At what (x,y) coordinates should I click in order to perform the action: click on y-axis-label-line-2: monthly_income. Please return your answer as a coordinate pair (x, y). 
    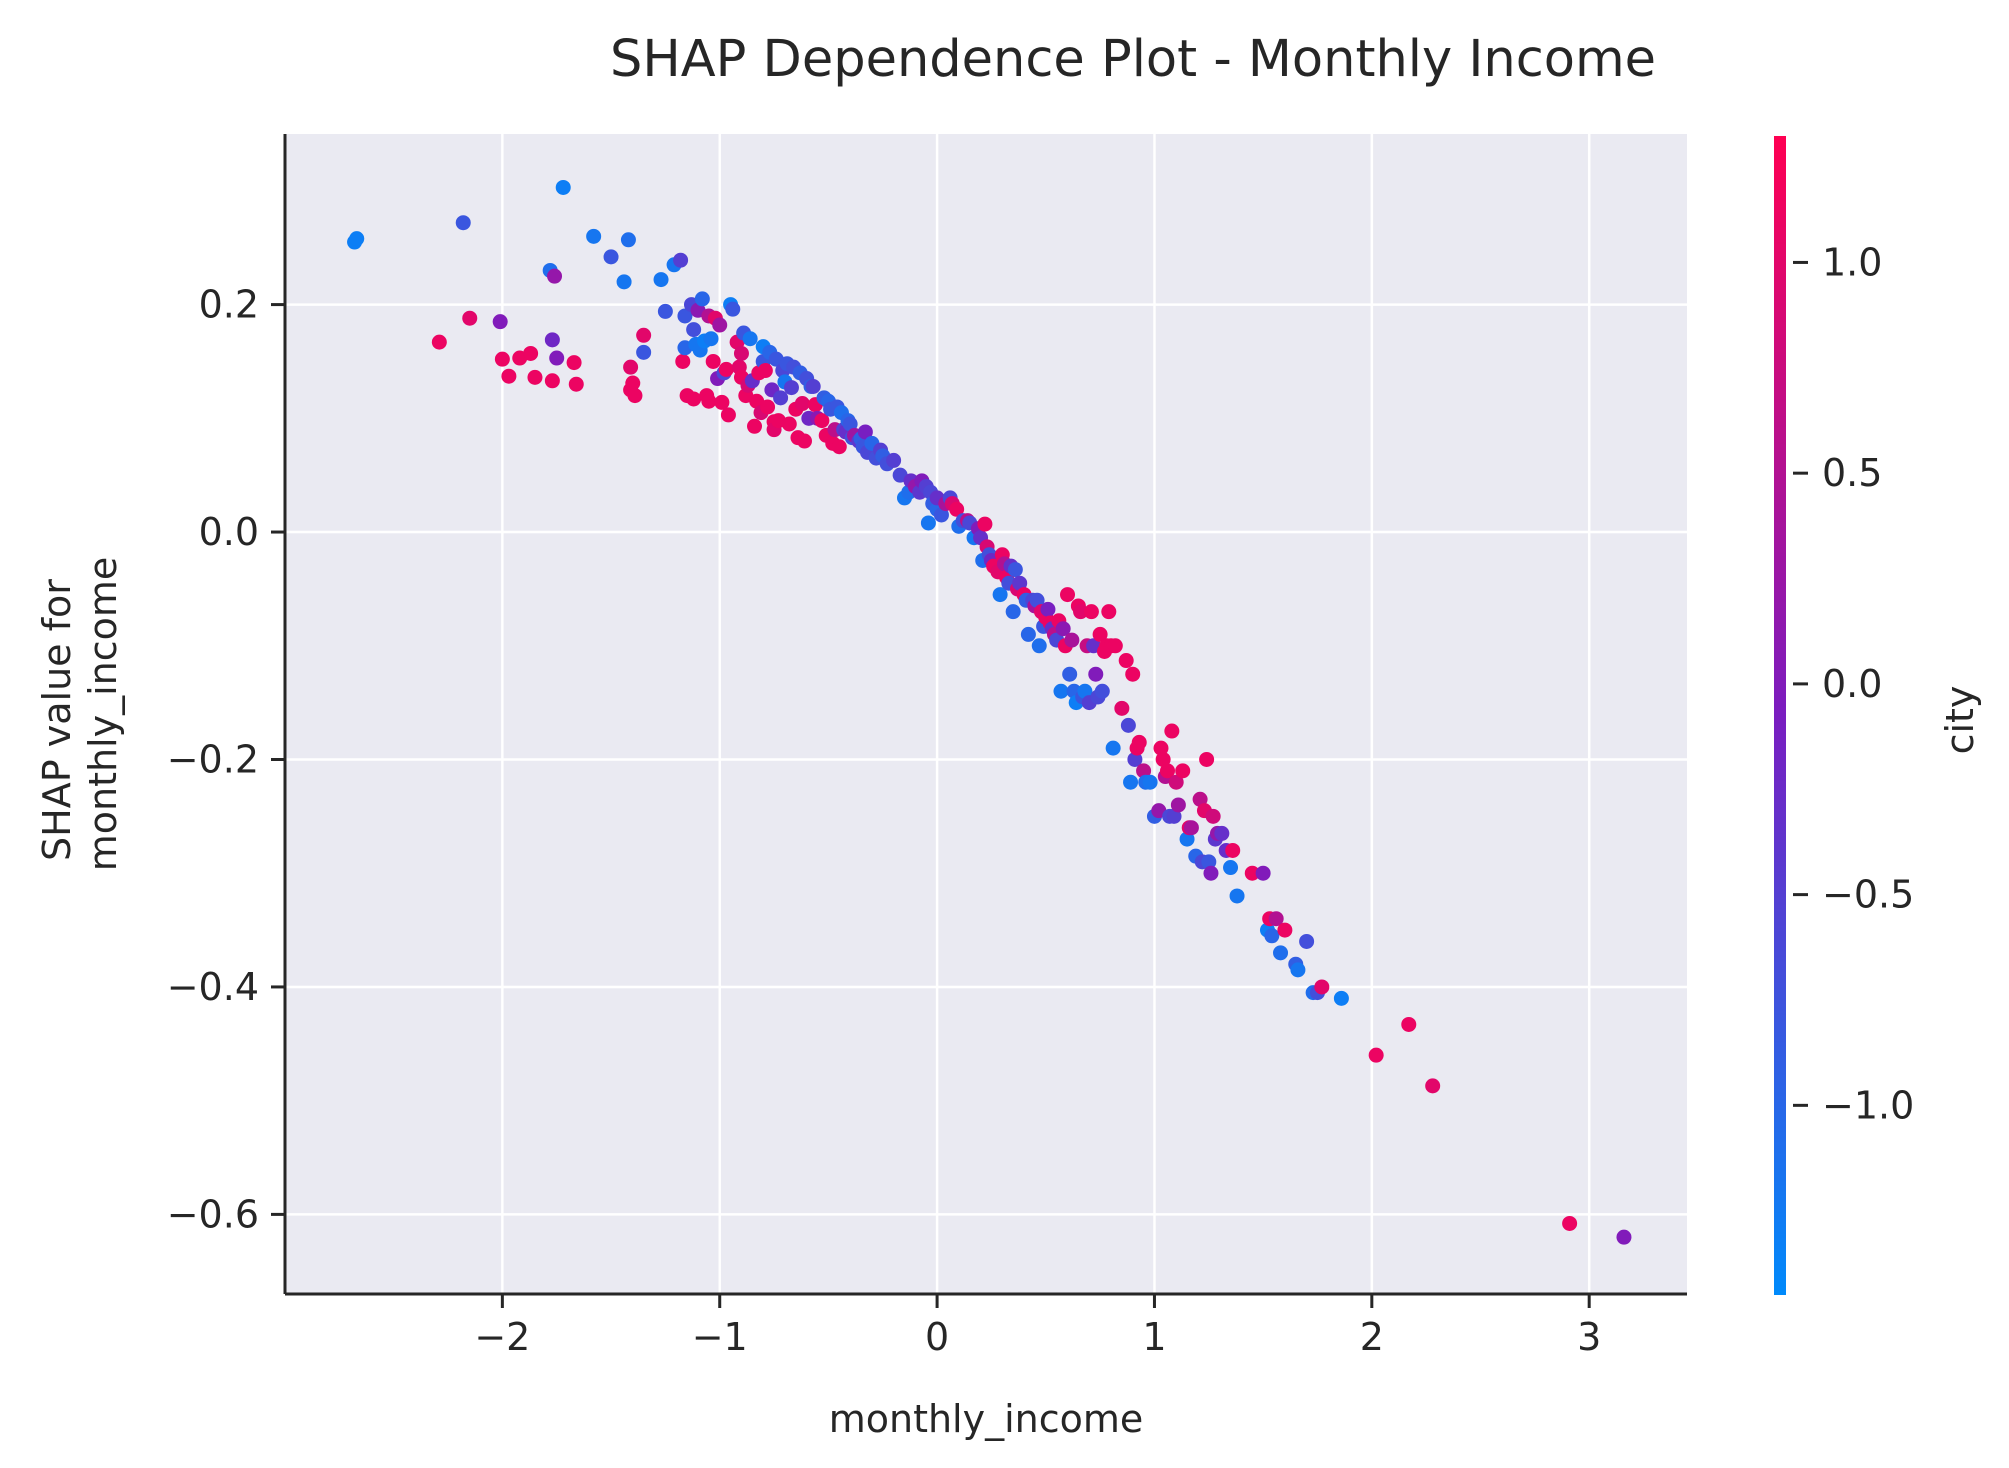
    Looking at the image, I should click on (103, 714).